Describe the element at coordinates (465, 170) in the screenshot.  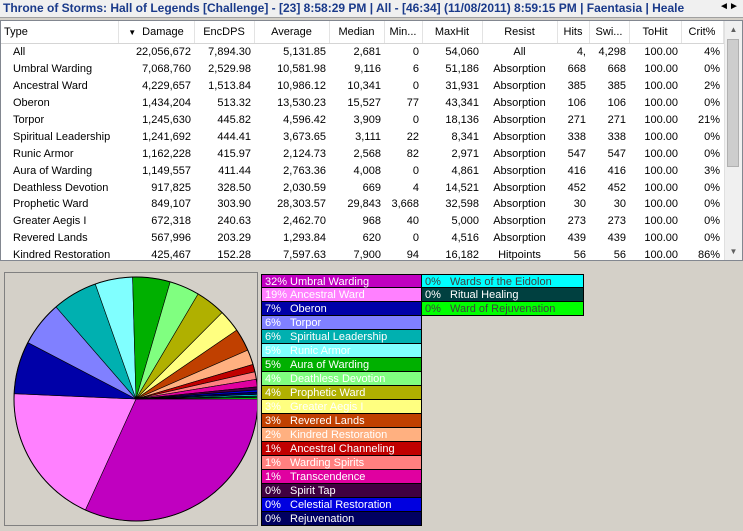
I see `table-cell: 4,861` at that location.